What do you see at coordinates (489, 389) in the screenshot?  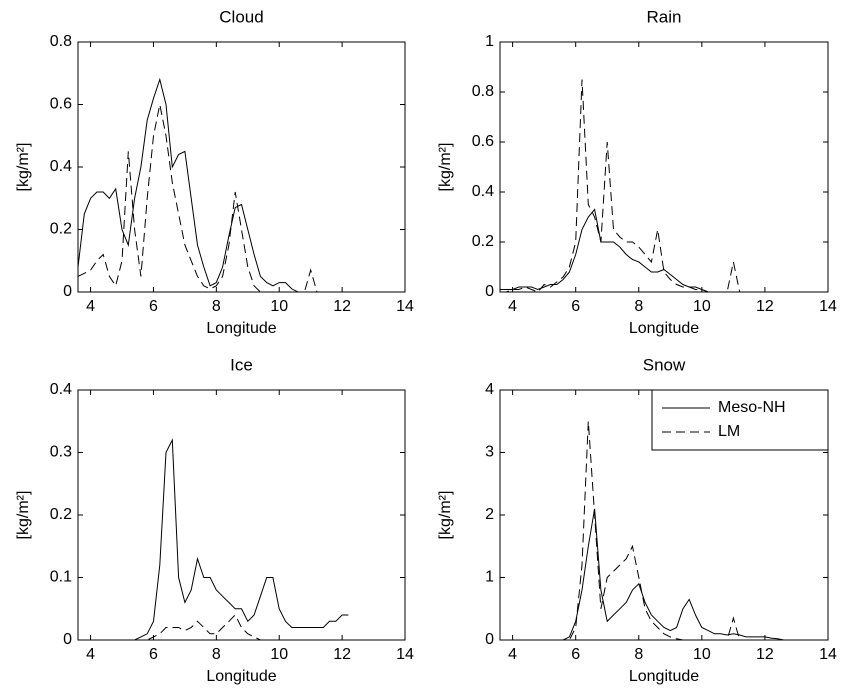 I see `y-tick-label: 4` at bounding box center [489, 389].